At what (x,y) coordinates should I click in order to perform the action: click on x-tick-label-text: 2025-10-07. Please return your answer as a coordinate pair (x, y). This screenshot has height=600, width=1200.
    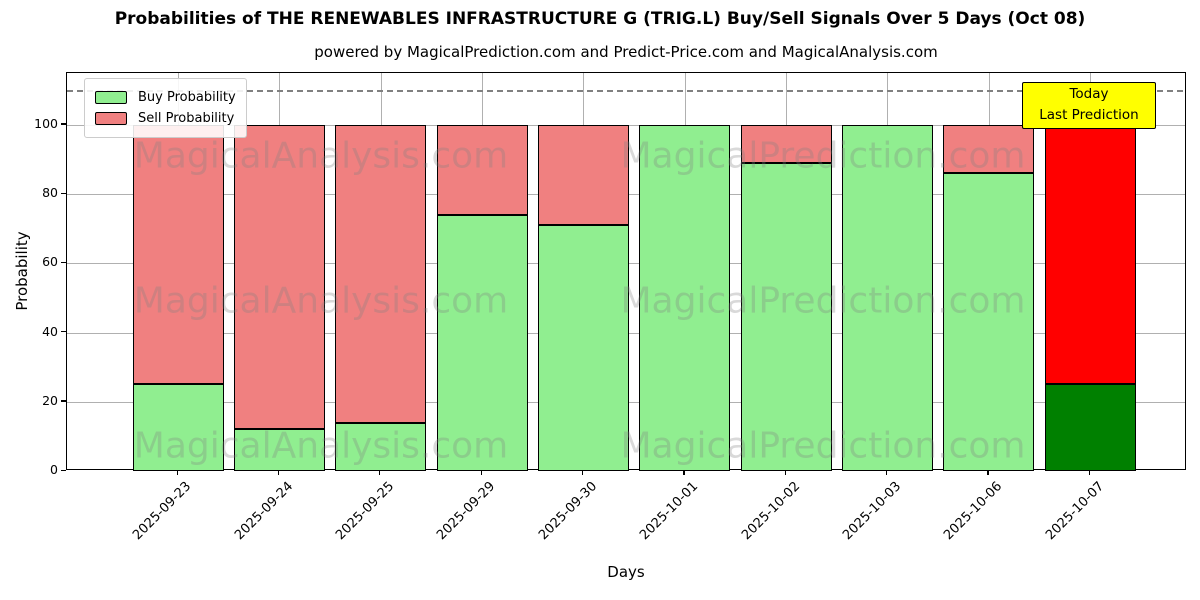
    Looking at the image, I should click on (1074, 511).